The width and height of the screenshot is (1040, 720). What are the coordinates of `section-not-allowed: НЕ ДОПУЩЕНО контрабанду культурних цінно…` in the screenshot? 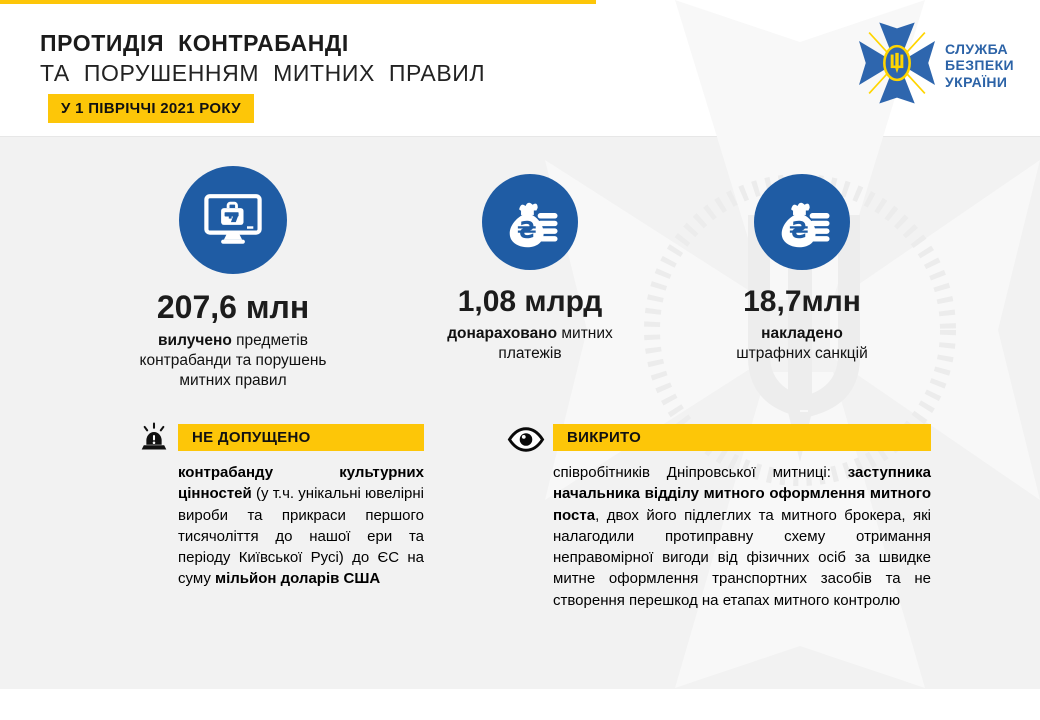 It's located at (282, 506).